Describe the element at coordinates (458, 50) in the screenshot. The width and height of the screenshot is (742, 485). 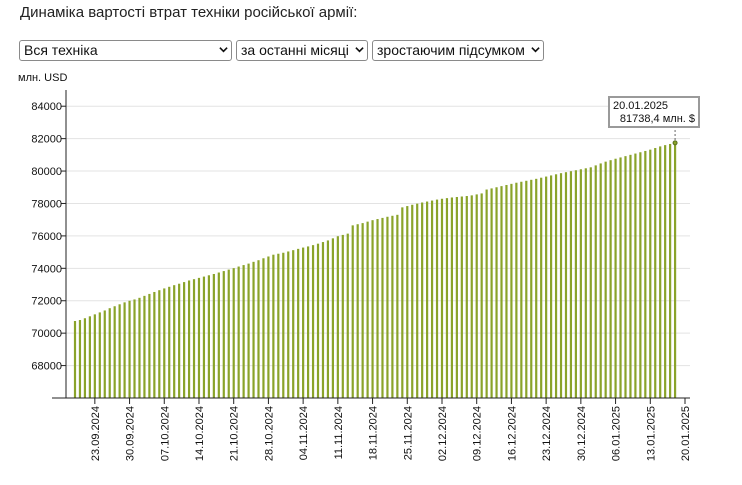
I see `mode-select: зростаючим підсумком` at that location.